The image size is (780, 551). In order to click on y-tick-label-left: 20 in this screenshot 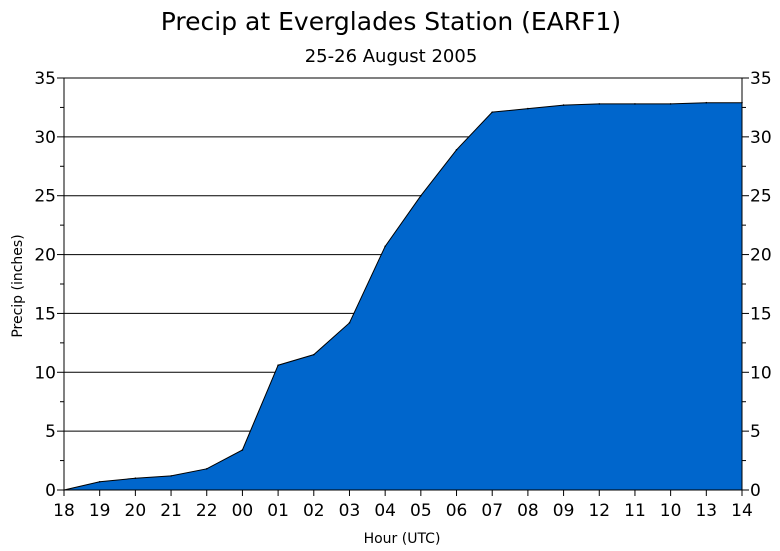, I will do `click(45, 256)`.